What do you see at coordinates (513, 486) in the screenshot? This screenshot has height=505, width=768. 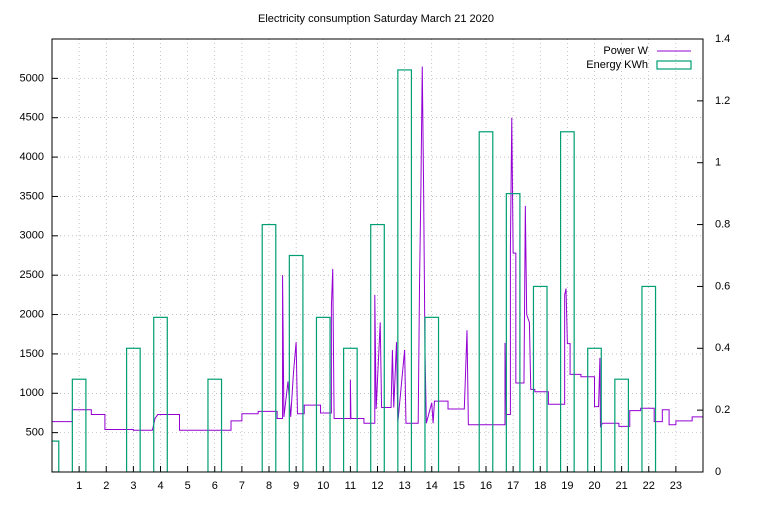 I see `x-tick-label: 17` at bounding box center [513, 486].